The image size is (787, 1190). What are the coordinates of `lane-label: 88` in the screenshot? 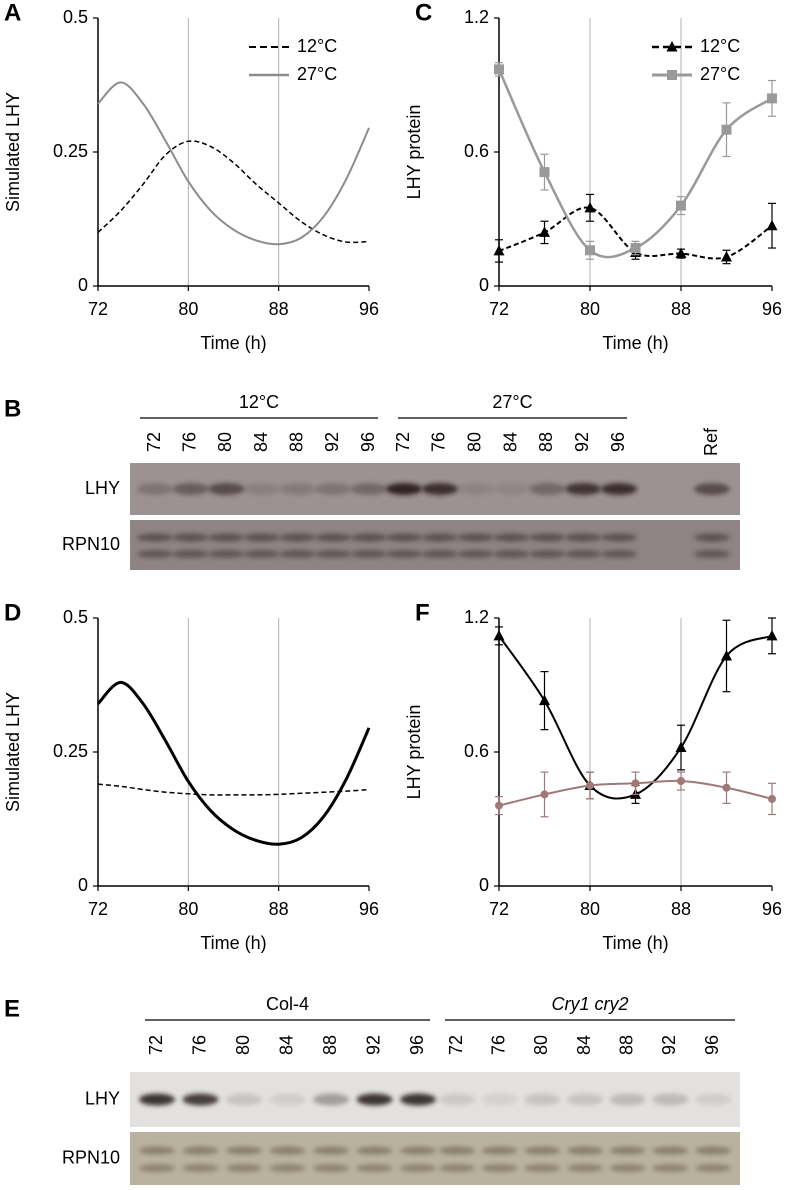 It's located at (626, 1045).